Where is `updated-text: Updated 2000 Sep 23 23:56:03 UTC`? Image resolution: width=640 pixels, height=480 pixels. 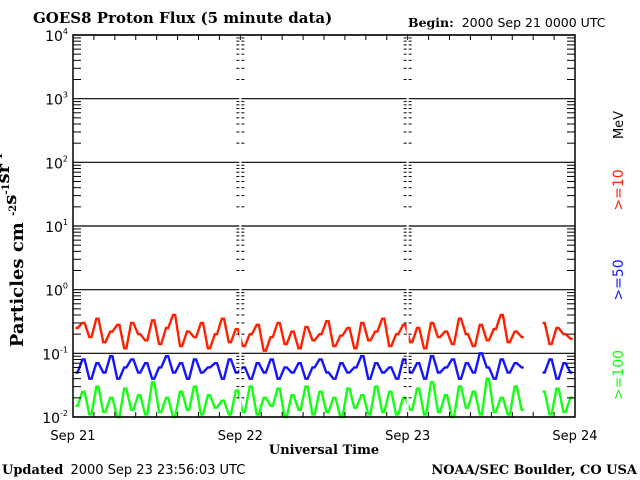
updated-text: Updated 2000 Sep 23 23:56:03 UTC is located at coordinates (123, 470).